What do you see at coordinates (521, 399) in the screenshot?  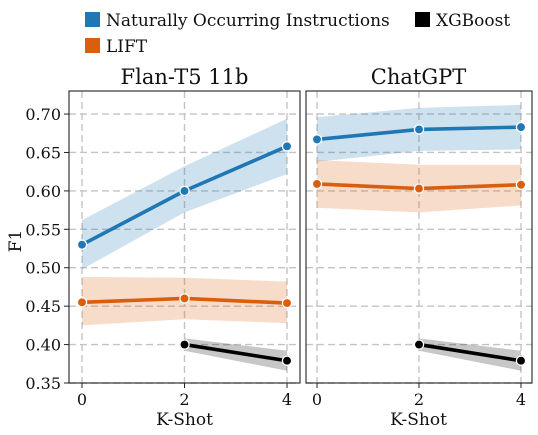 I see `x-tick-label-chatgpt: 4` at bounding box center [521, 399].